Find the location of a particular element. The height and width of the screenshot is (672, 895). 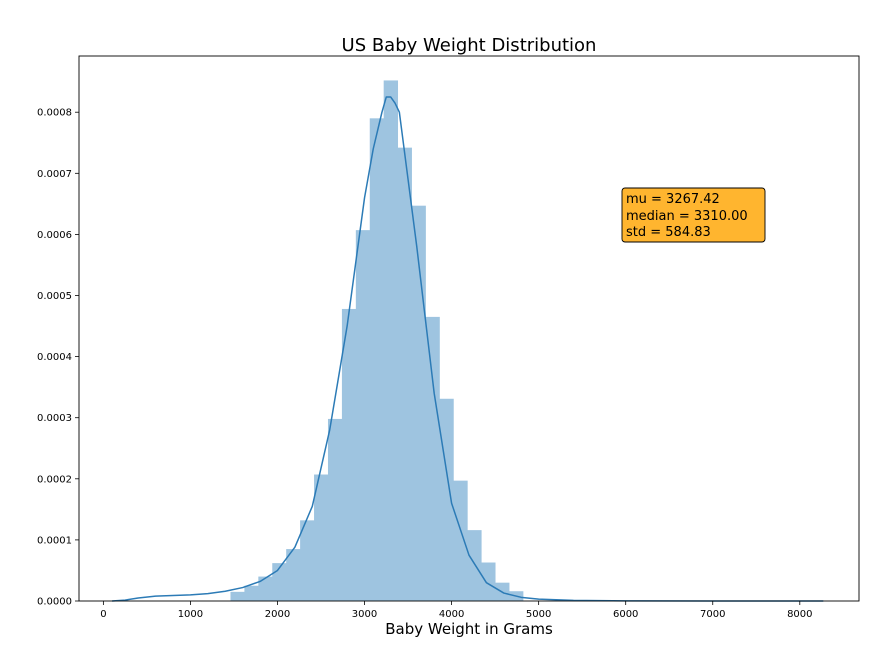

x-tick-label-4: 4000 is located at coordinates (451, 614).